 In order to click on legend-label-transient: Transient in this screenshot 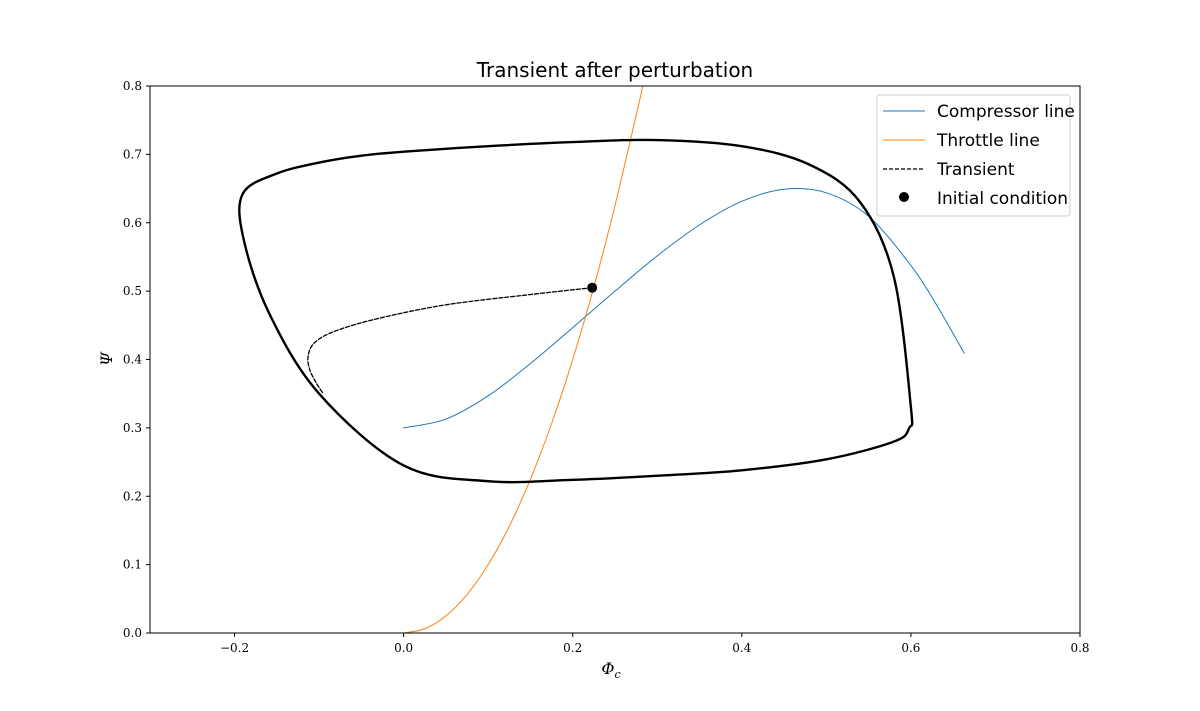, I will do `click(975, 170)`.